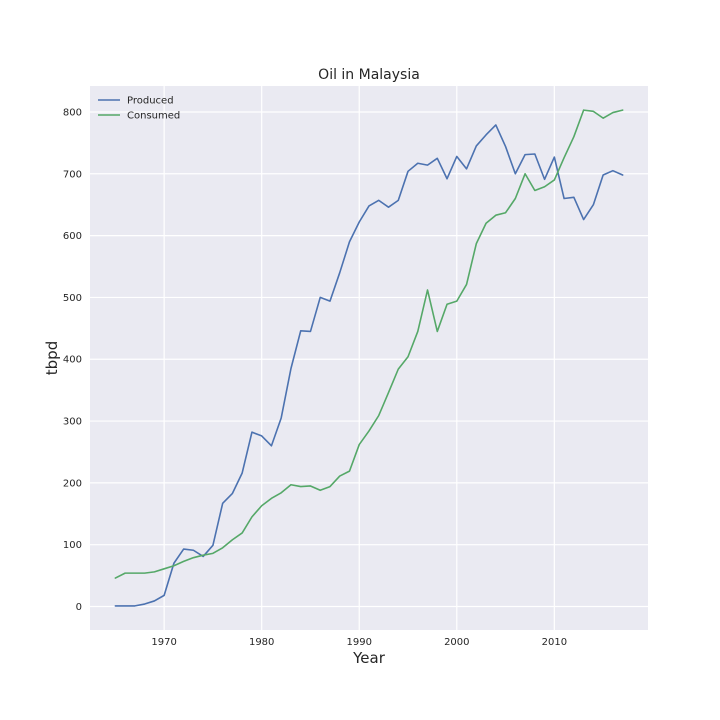  Describe the element at coordinates (163, 642) in the screenshot. I see `x-tick-label: 1970` at that location.